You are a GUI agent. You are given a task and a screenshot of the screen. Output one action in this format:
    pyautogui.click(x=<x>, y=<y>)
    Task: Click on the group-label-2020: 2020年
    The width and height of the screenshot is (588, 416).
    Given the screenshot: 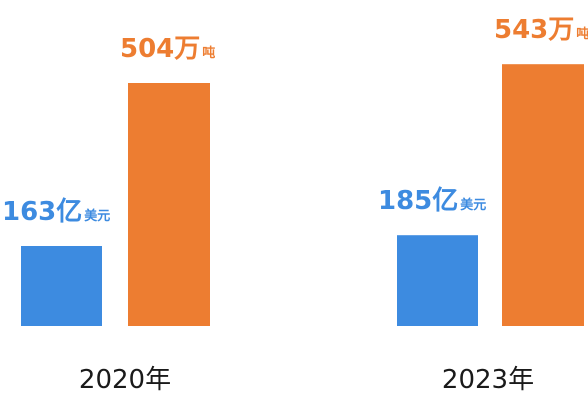 What is the action you would take?
    pyautogui.click(x=125, y=380)
    